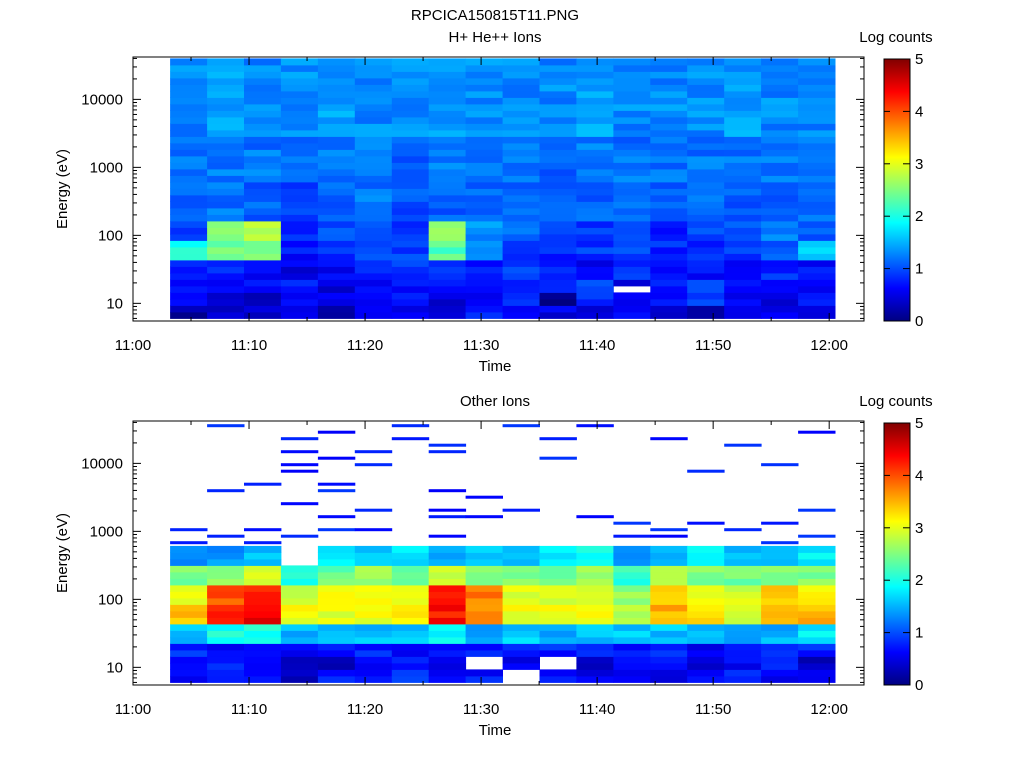 This screenshot has height=768, width=1024. Describe the element at coordinates (481, 345) in the screenshot. I see `x-tick-label: 11:30` at that location.